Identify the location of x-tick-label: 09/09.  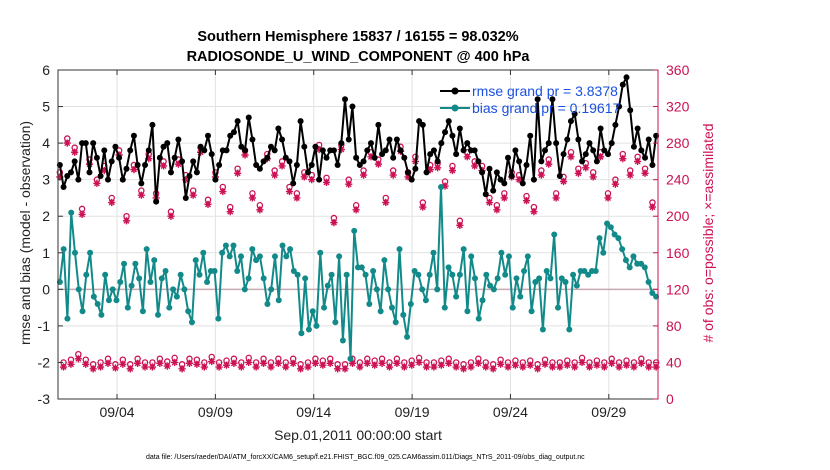
(215, 412).